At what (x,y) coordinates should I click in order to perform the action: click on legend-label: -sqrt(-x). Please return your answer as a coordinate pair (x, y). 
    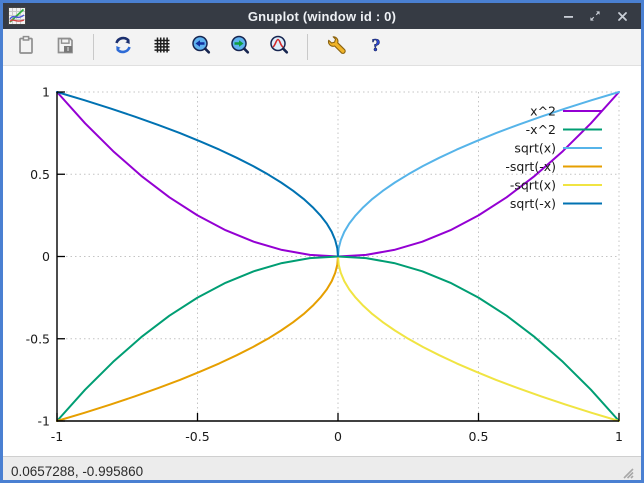
    Looking at the image, I should click on (530, 166).